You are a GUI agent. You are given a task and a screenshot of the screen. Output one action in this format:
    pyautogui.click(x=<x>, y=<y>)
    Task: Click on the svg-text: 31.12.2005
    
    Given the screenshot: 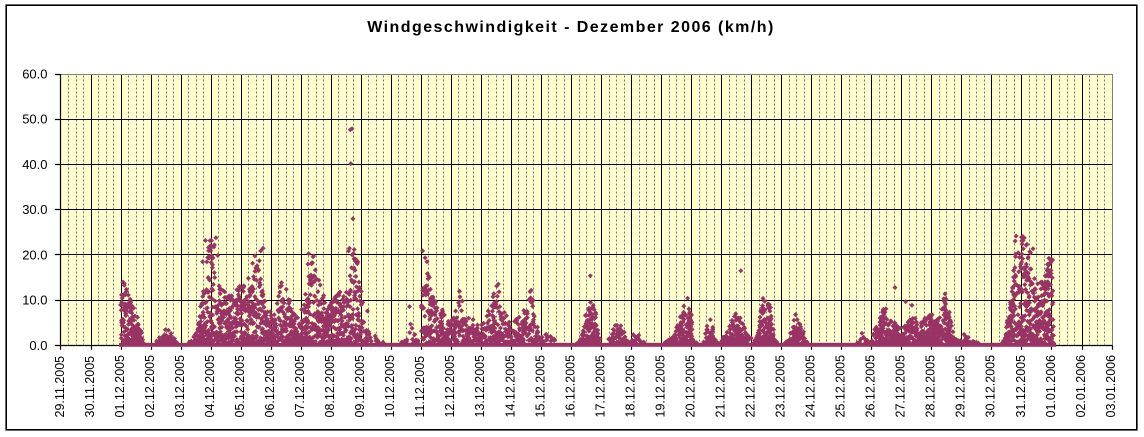 What is the action you would take?
    pyautogui.click(x=1021, y=386)
    